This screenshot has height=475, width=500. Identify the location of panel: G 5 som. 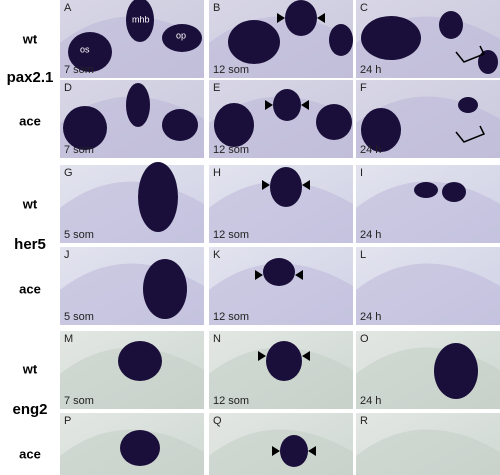
(132, 202).